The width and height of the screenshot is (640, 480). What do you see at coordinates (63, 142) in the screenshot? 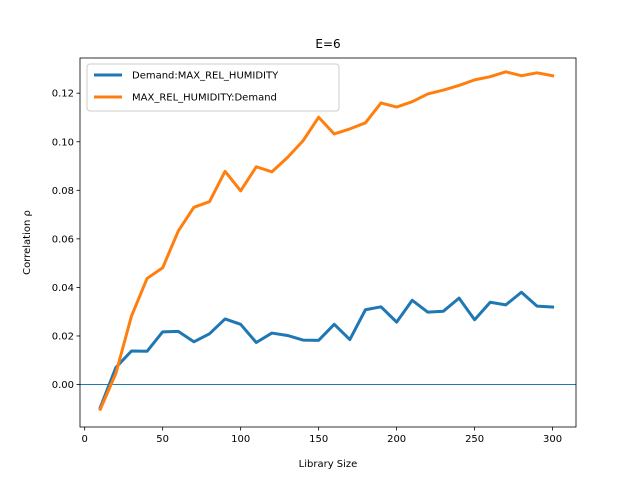
I see `y-tick-label: 0.10` at bounding box center [63, 142].